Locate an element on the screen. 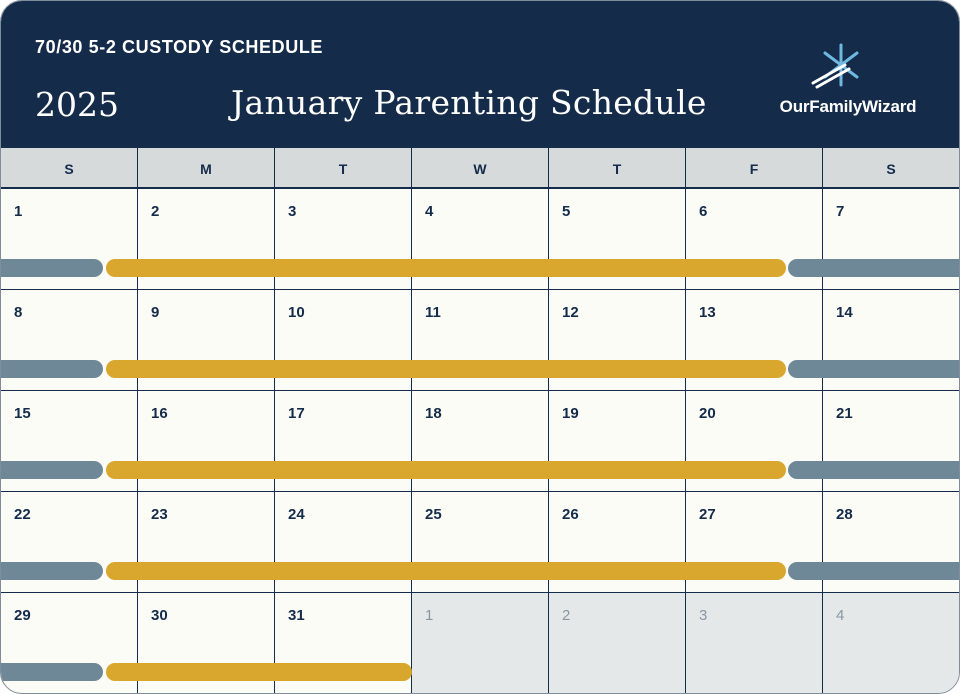 The width and height of the screenshot is (960, 694). day-cell: 12 is located at coordinates (617, 340).